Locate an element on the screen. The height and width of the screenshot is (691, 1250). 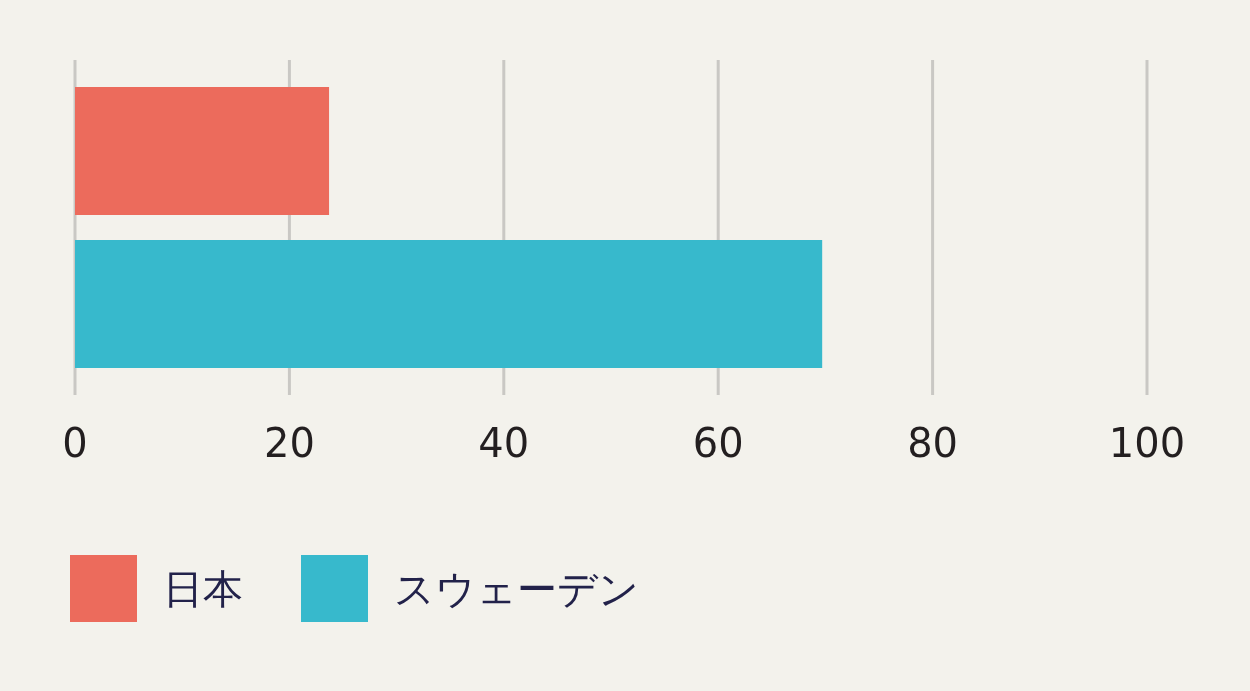
x-tick-label: 40 is located at coordinates (504, 443).